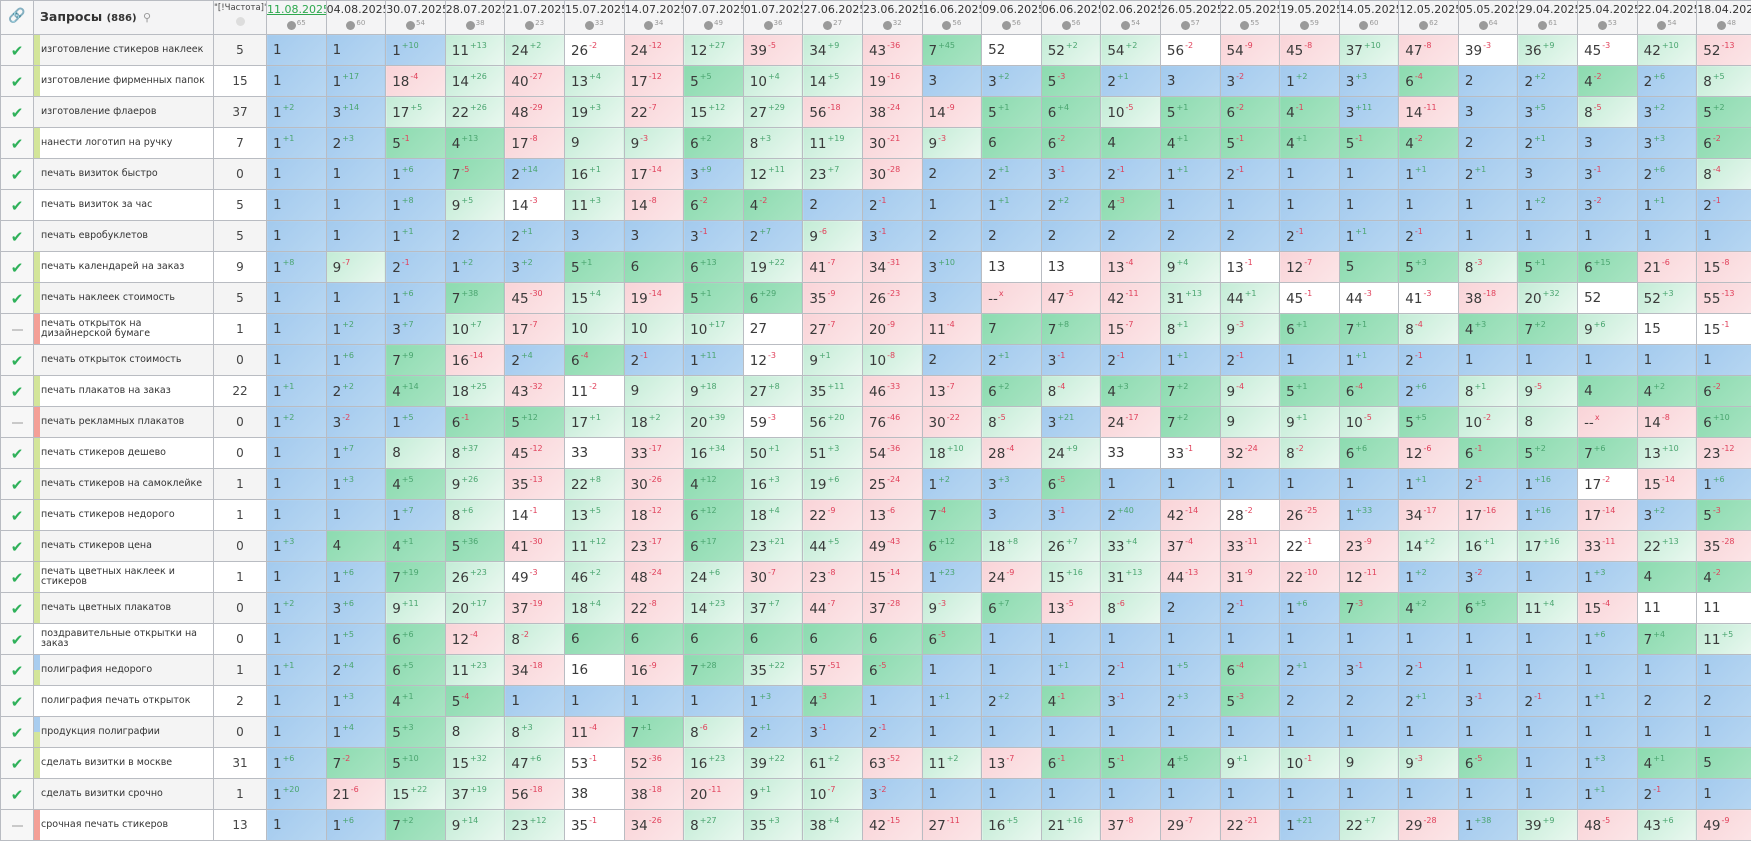 Image resolution: width=1751 pixels, height=841 pixels. Describe the element at coordinates (1429, 329) in the screenshot. I see `position-cell: 8-4` at that location.